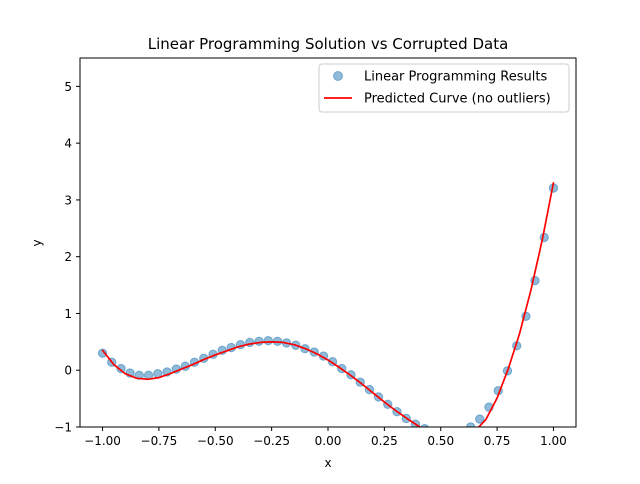 The height and width of the screenshot is (484, 640). Describe the element at coordinates (215, 441) in the screenshot. I see `x-tick-label: −0.50` at that location.